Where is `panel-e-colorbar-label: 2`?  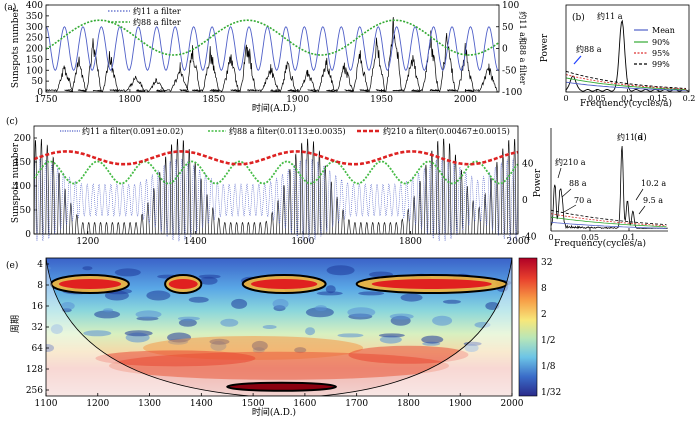 panel-e-colorbar-label: 2 is located at coordinates (544, 315).